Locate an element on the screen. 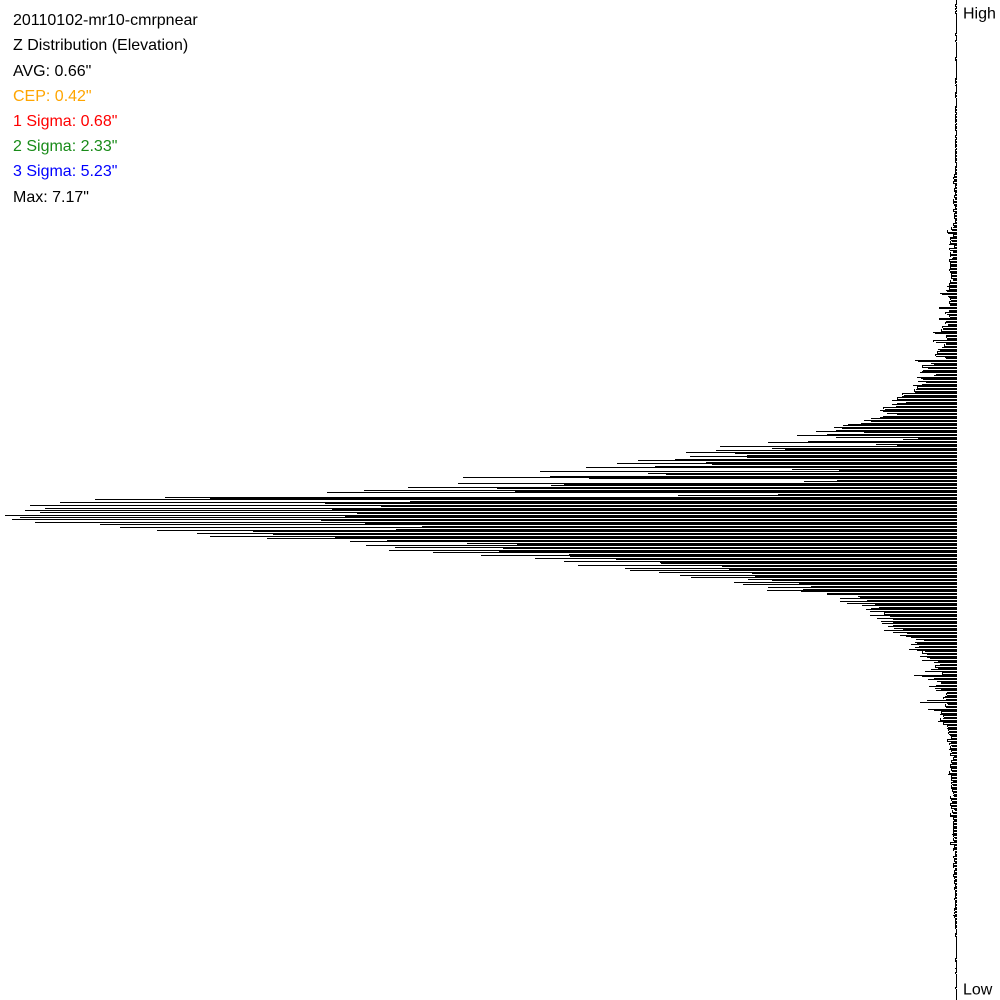 This screenshot has width=1000, height=1000. svg-text: Z Distribution (Elevation) is located at coordinates (100, 45).